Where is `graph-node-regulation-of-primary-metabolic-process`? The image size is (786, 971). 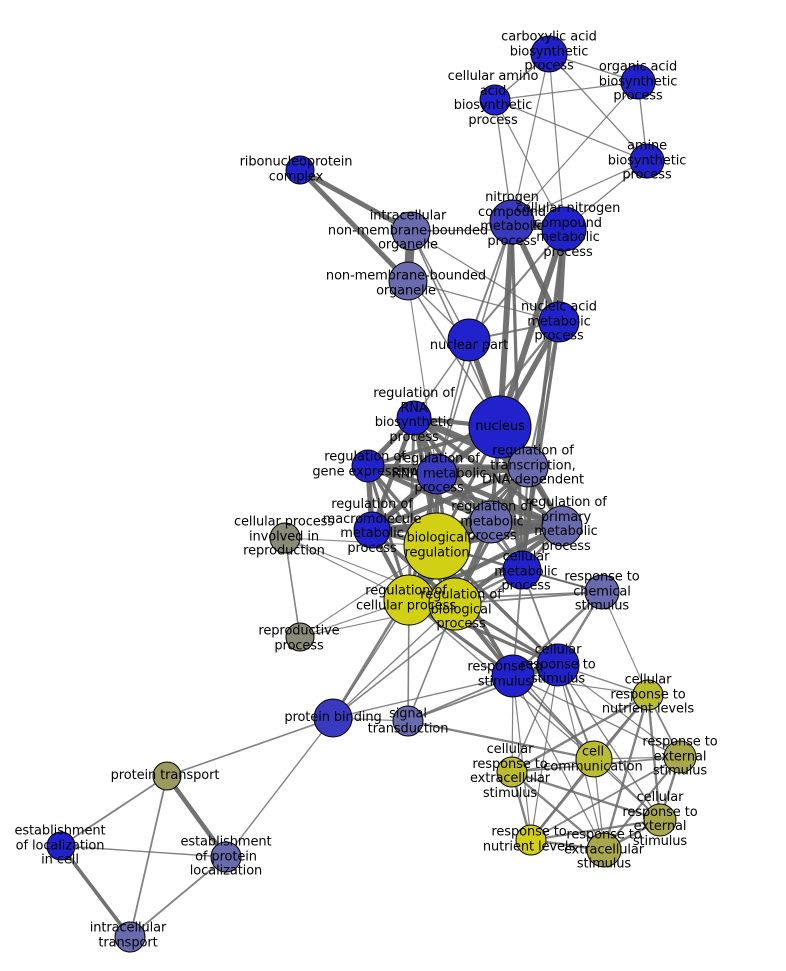
graph-node-regulation-of-primary-metabolic-process is located at coordinates (562, 526).